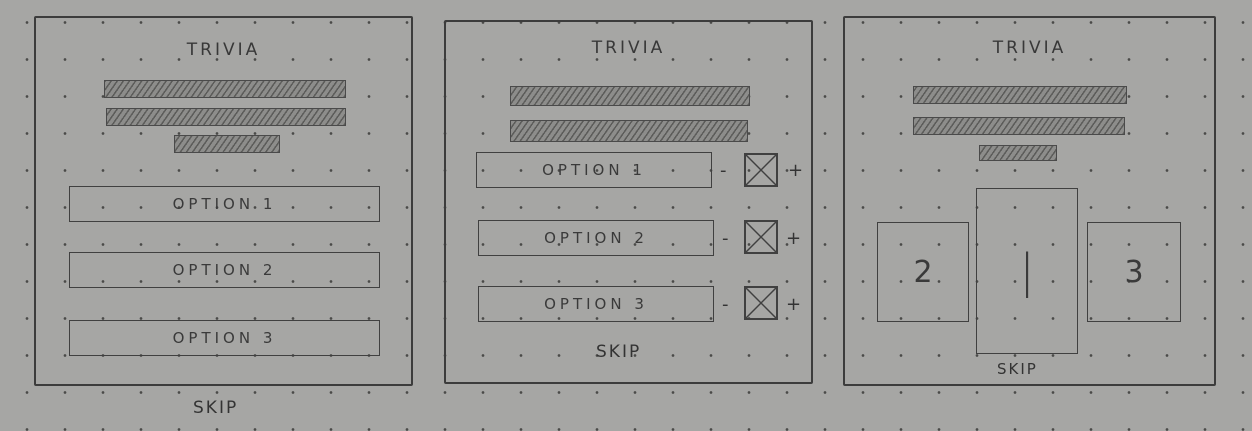 This screenshot has width=1252, height=431. Describe the element at coordinates (223, 50) in the screenshot. I see `panel-1-title: TRIVIA` at that location.